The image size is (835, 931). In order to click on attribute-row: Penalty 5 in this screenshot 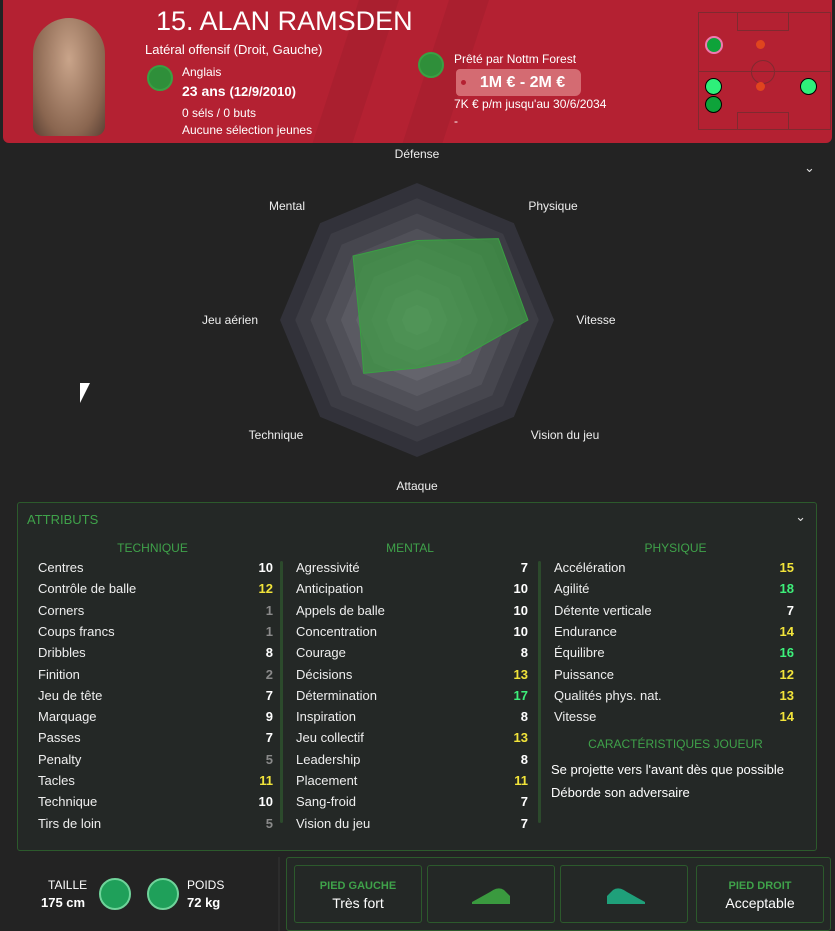, I will do `click(155, 762)`.